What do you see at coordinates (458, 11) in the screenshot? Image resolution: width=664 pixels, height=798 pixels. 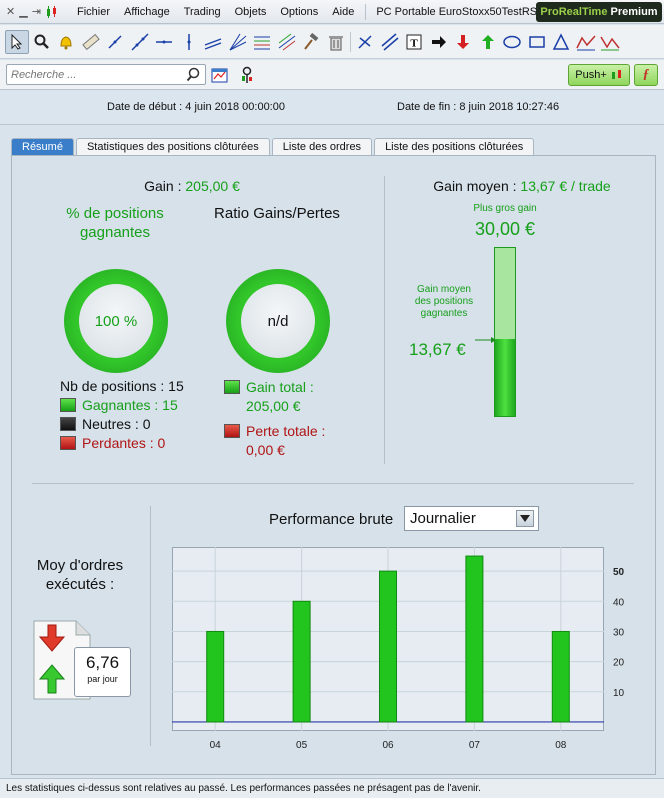 I see `workspace-name: PC Portable EuroStoxx50TestRSI` at bounding box center [458, 11].